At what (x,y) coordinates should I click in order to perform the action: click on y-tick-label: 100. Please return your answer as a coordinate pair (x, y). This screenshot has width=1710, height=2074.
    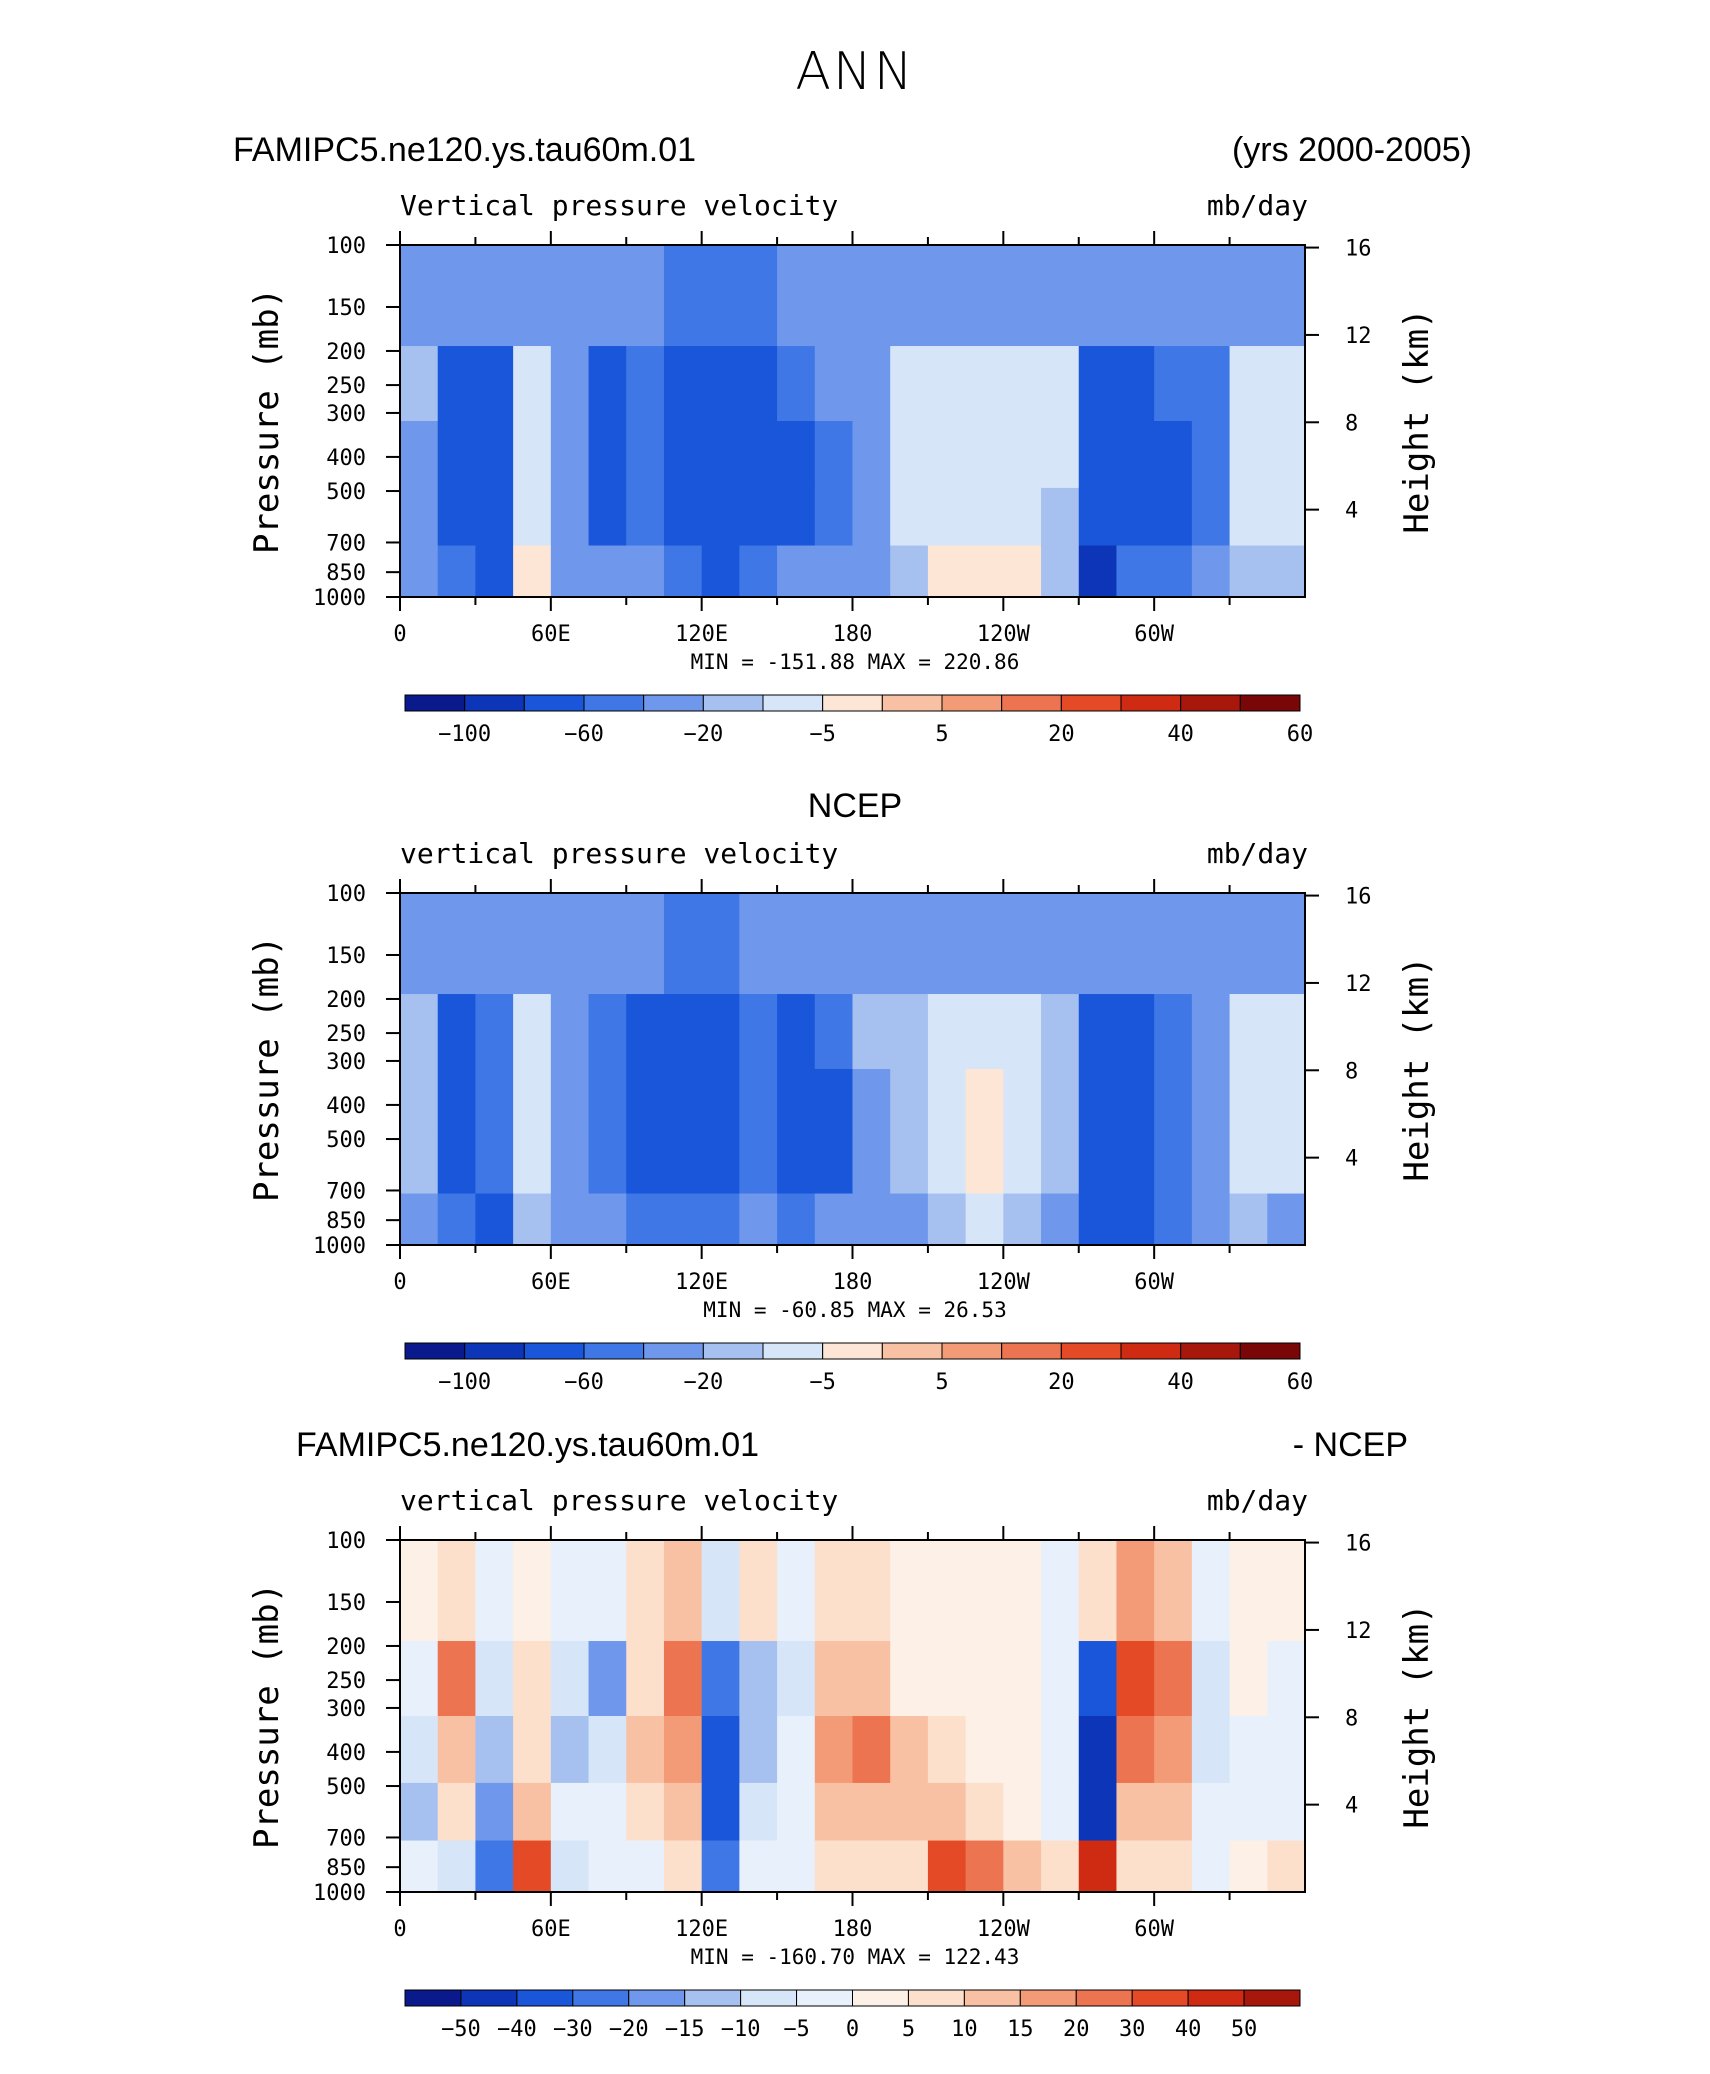
    Looking at the image, I should click on (346, 246).